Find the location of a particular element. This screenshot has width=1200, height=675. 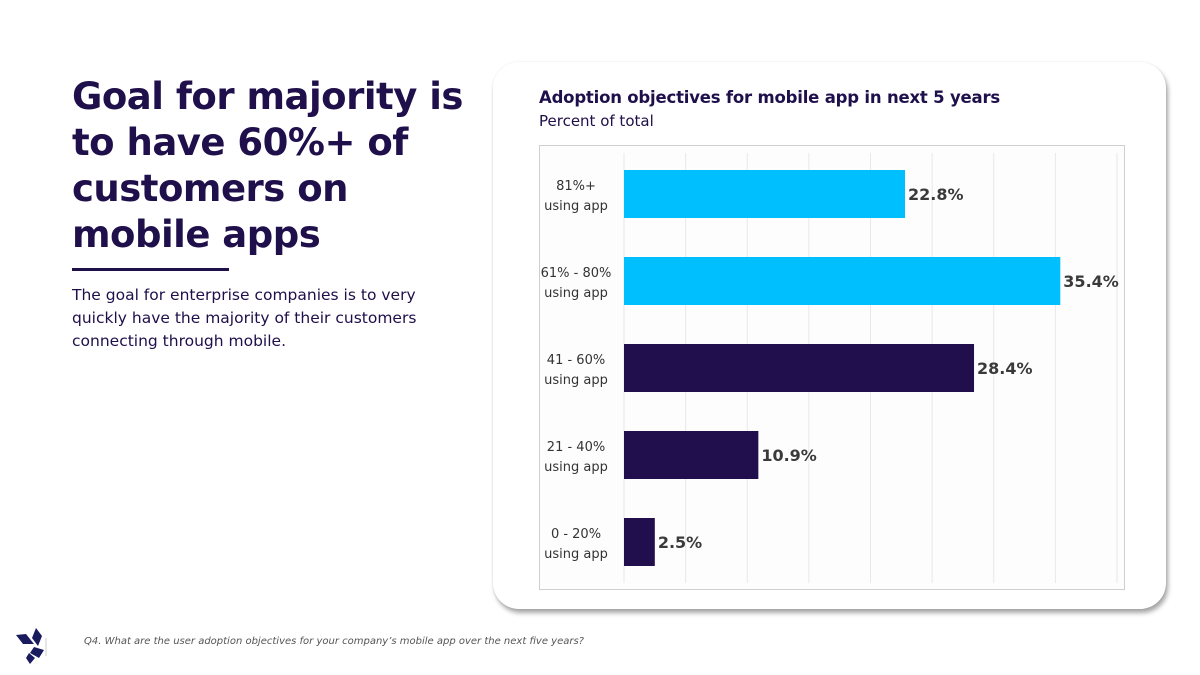

headline-divider is located at coordinates (150, 269).